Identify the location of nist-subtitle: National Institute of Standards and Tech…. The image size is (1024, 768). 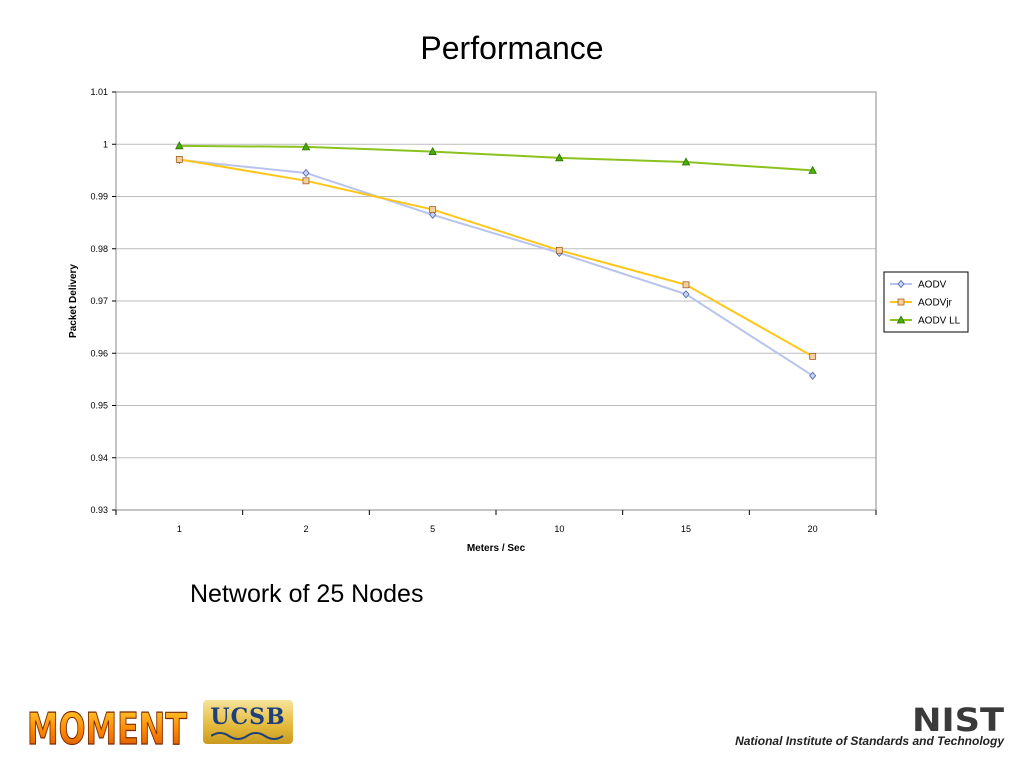
(869, 741).